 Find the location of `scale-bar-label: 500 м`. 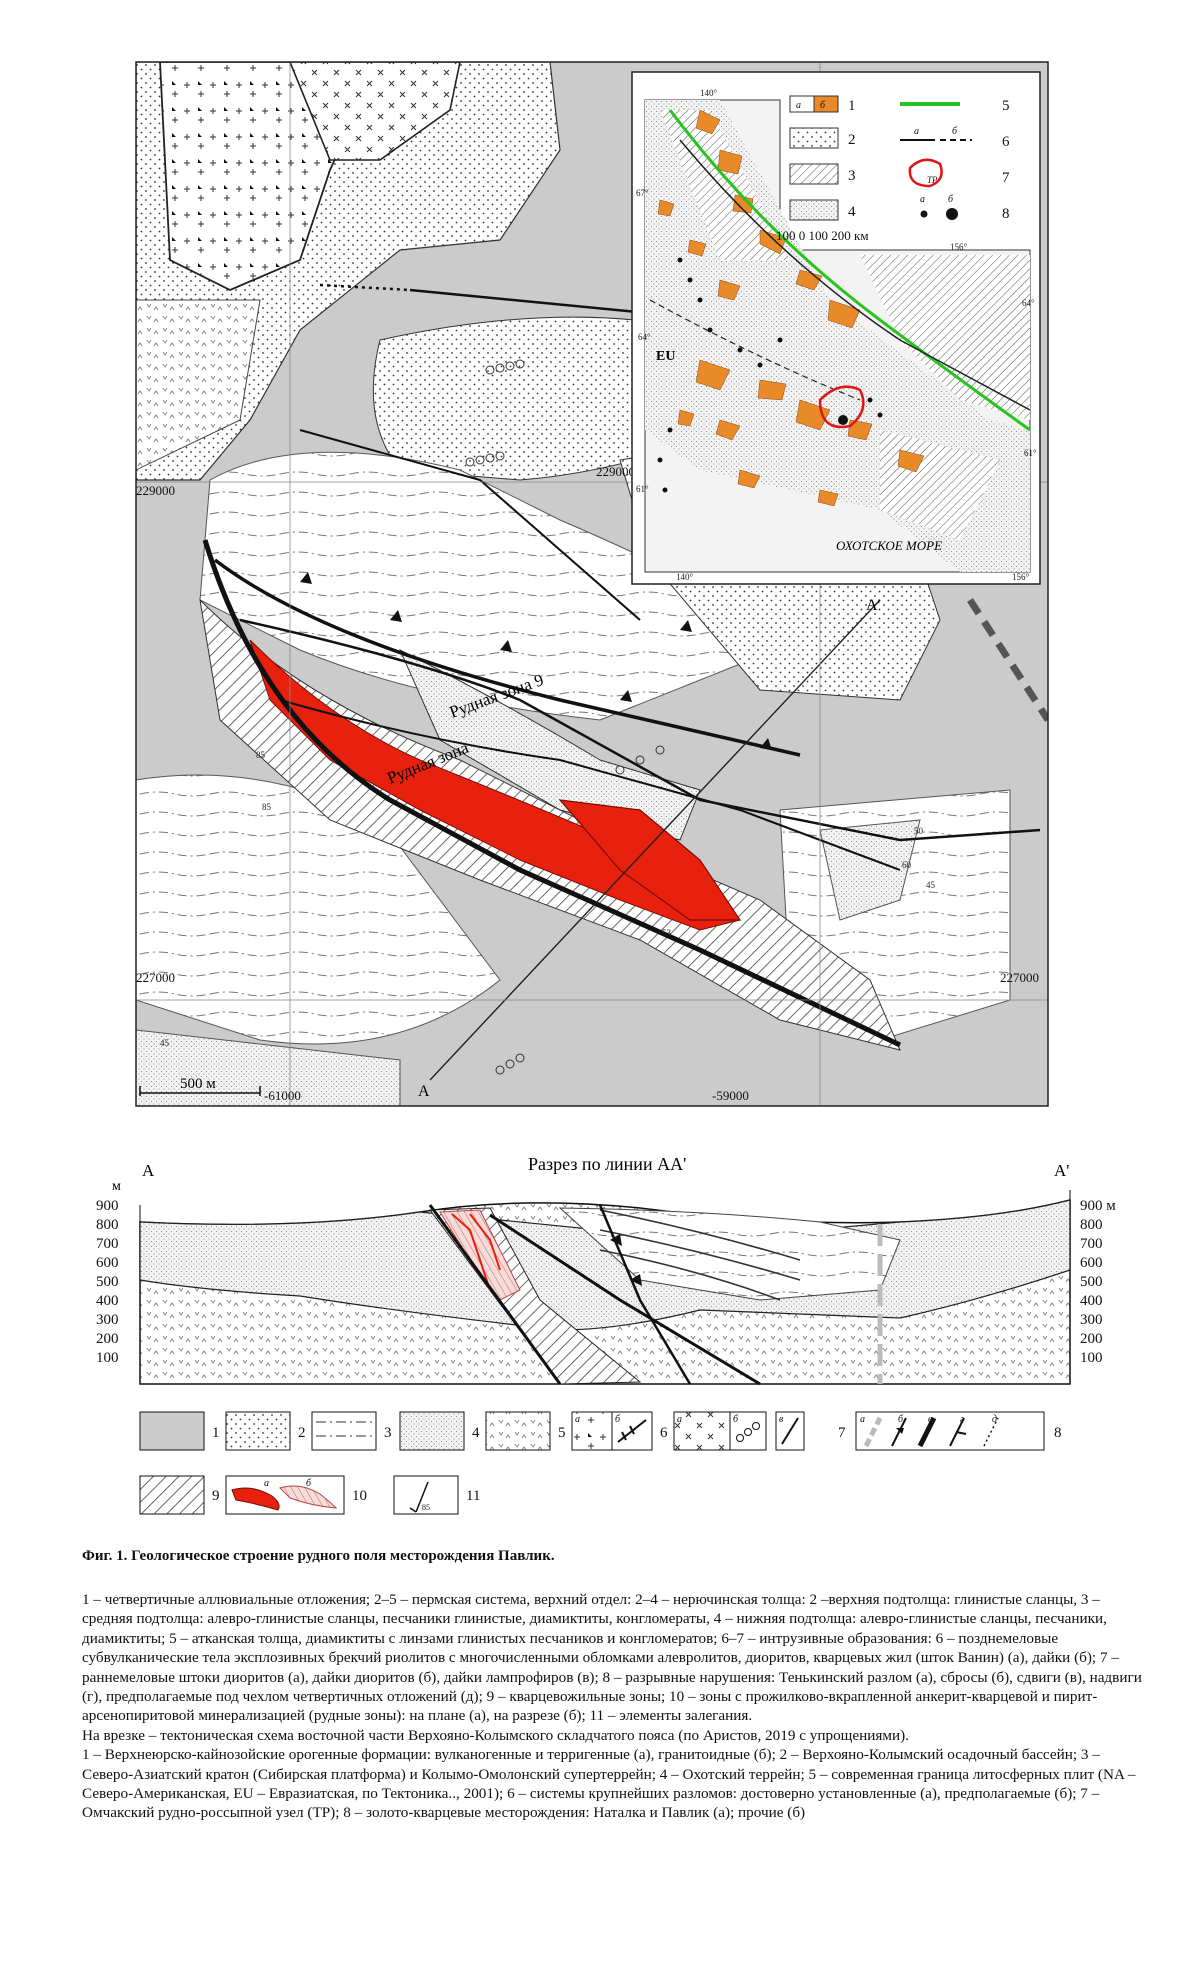

scale-bar-label: 500 м is located at coordinates (198, 1084).